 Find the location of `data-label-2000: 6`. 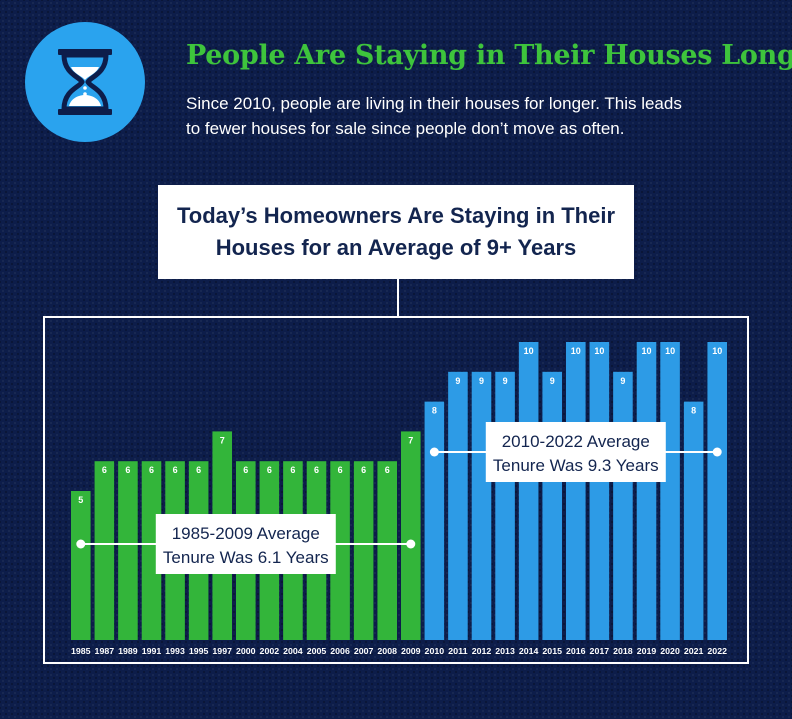

data-label-2000: 6 is located at coordinates (245, 470).